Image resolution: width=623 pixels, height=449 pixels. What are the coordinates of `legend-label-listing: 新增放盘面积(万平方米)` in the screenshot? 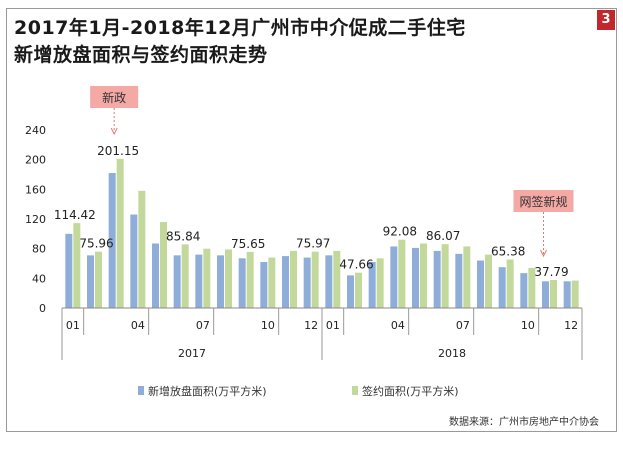 It's located at (207, 391).